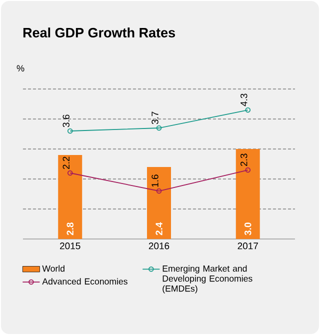 The width and height of the screenshot is (320, 335). Describe the element at coordinates (70, 229) in the screenshot. I see `data-label: 2.8` at that location.